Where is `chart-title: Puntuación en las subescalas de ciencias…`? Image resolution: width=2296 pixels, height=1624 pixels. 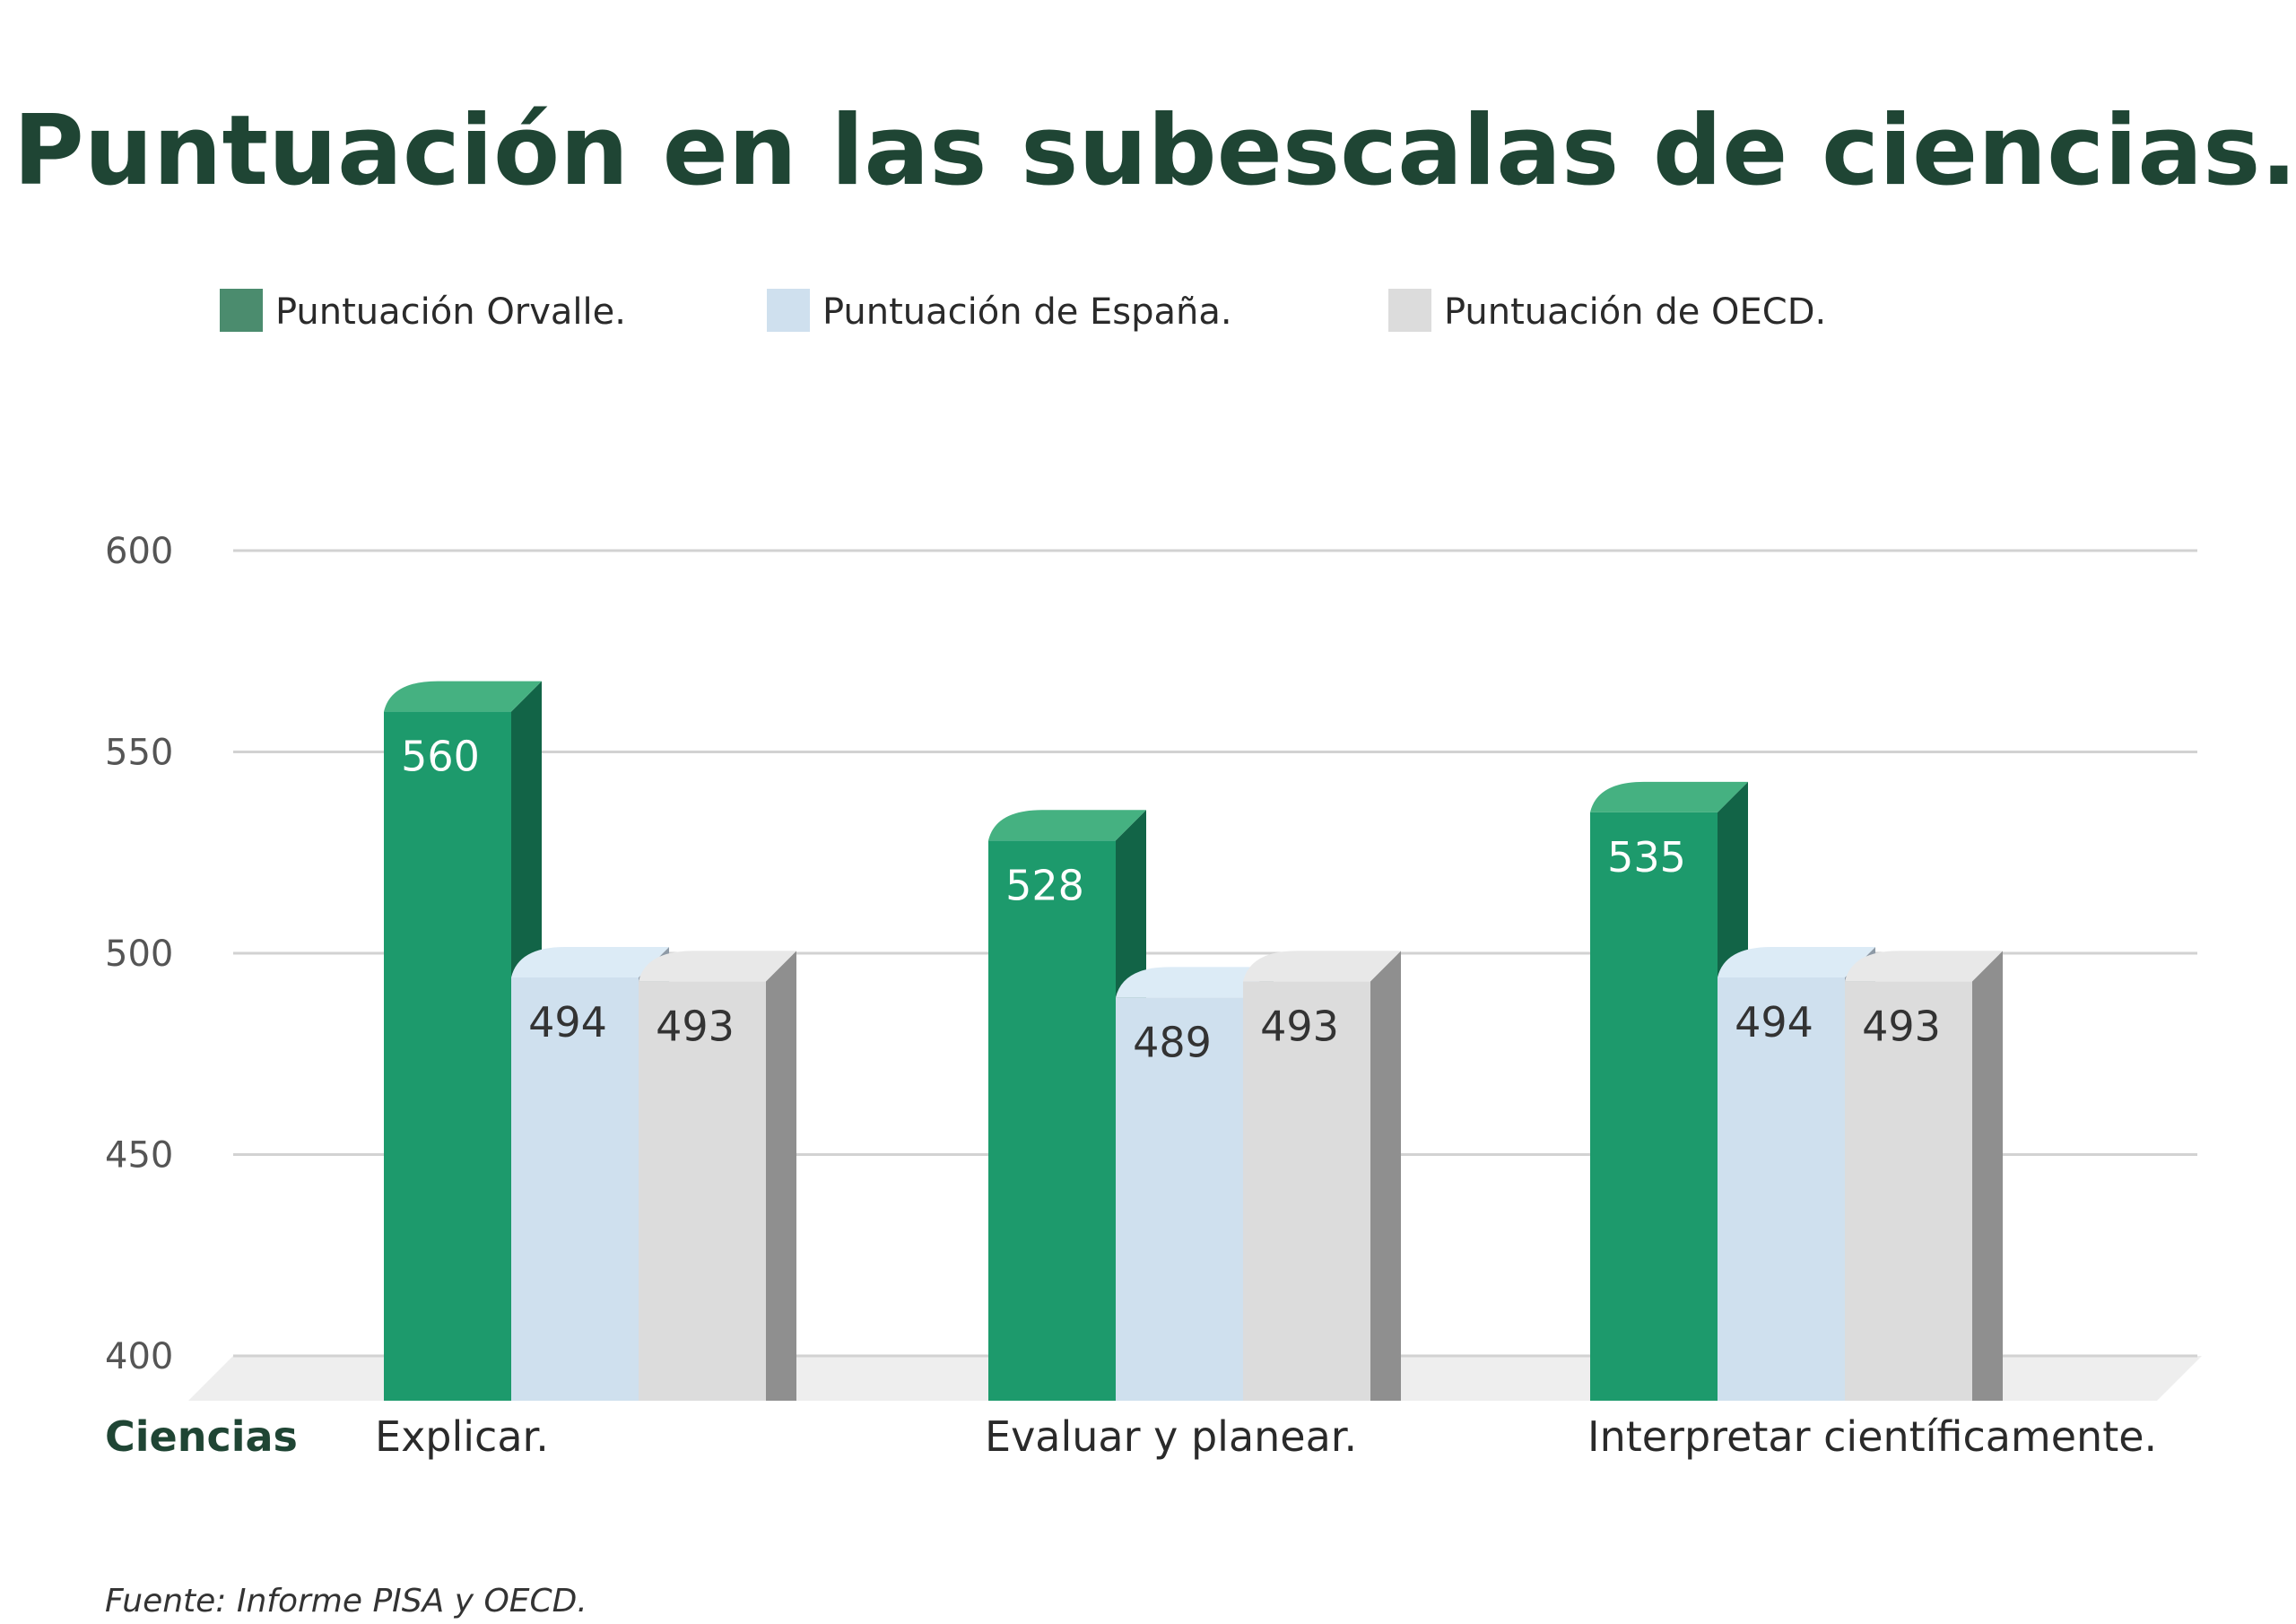 chart-title: Puntuación en las subescalas de ciencias… is located at coordinates (1154, 151).